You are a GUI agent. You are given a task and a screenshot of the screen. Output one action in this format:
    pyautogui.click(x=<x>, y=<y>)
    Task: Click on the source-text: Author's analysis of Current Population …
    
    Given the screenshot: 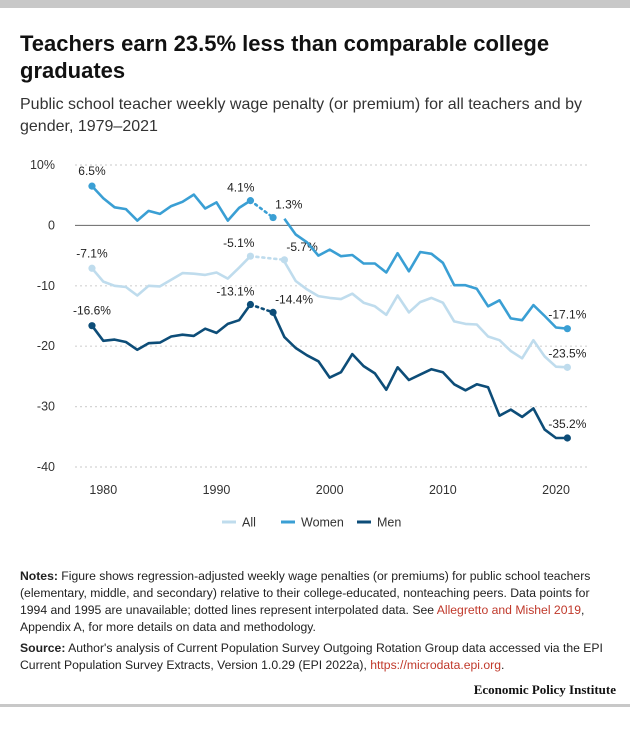 What is the action you would take?
    pyautogui.click(x=311, y=656)
    